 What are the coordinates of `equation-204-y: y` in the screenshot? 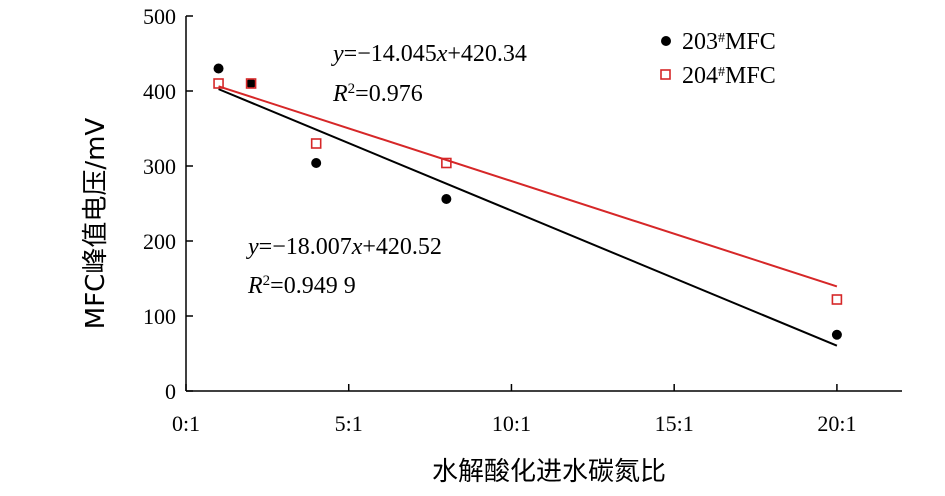 It's located at (337, 54).